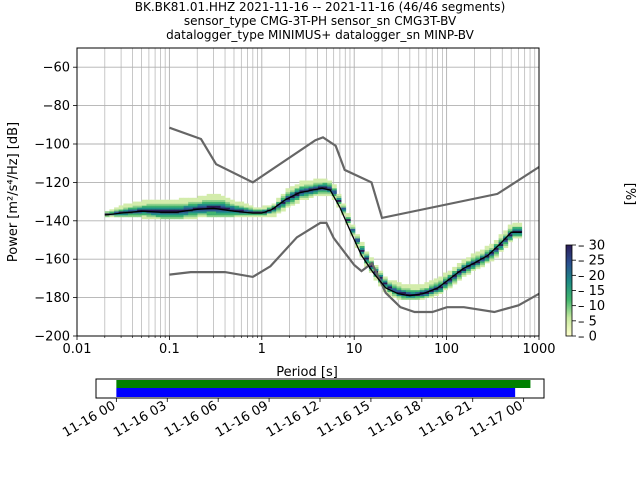 This screenshot has height=480, width=640. Describe the element at coordinates (55, 203) in the screenshot. I see `y-axis: −200 −180 −160 −140 −120 −100 −80 −60` at that location.